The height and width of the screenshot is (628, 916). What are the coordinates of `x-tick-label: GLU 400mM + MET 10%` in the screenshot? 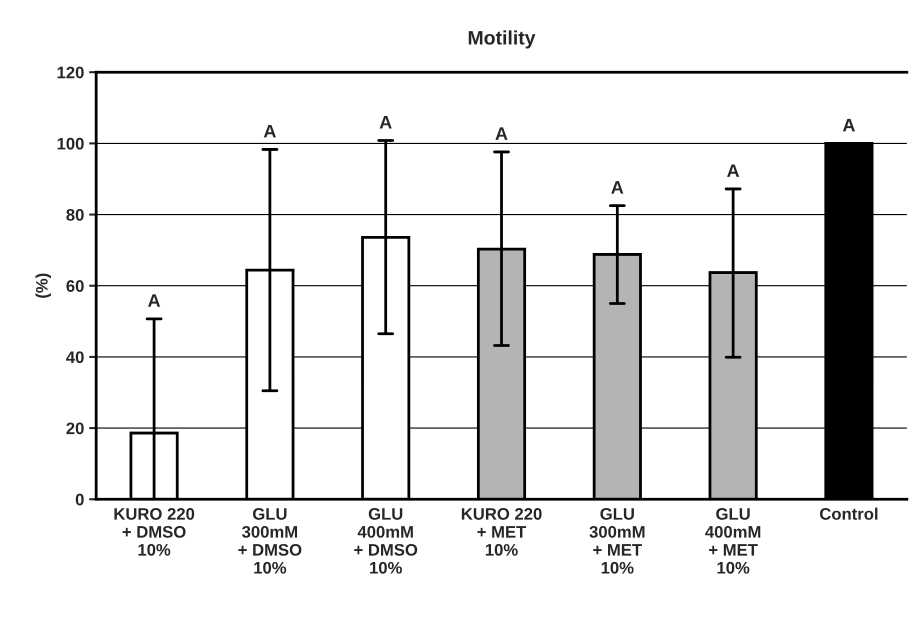 It's located at (732, 541).